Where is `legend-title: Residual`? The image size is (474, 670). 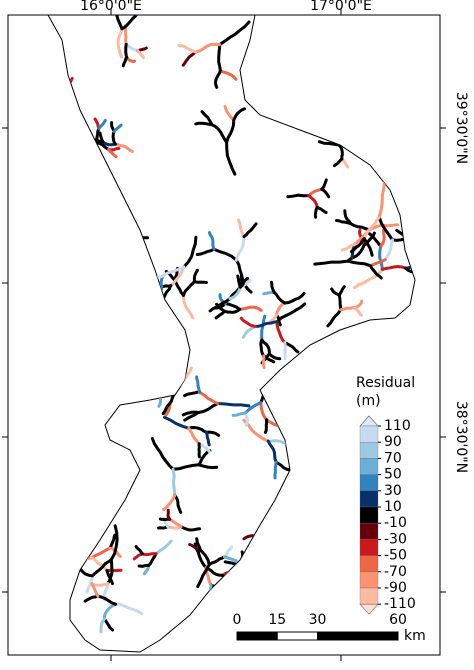 legend-title: Residual is located at coordinates (385, 383).